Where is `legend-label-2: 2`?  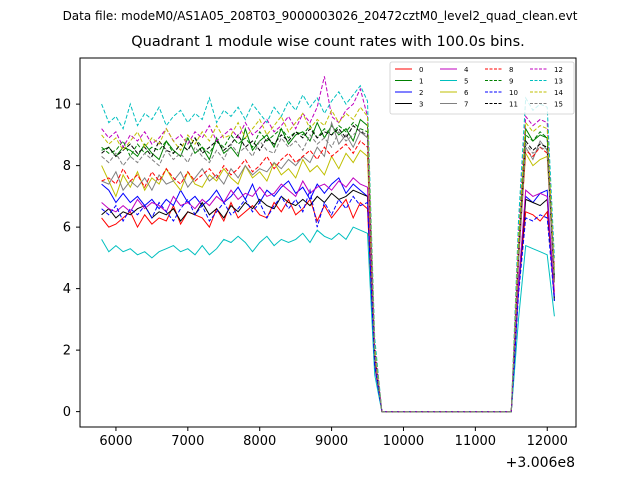
legend-label-2: 2 is located at coordinates (421, 93).